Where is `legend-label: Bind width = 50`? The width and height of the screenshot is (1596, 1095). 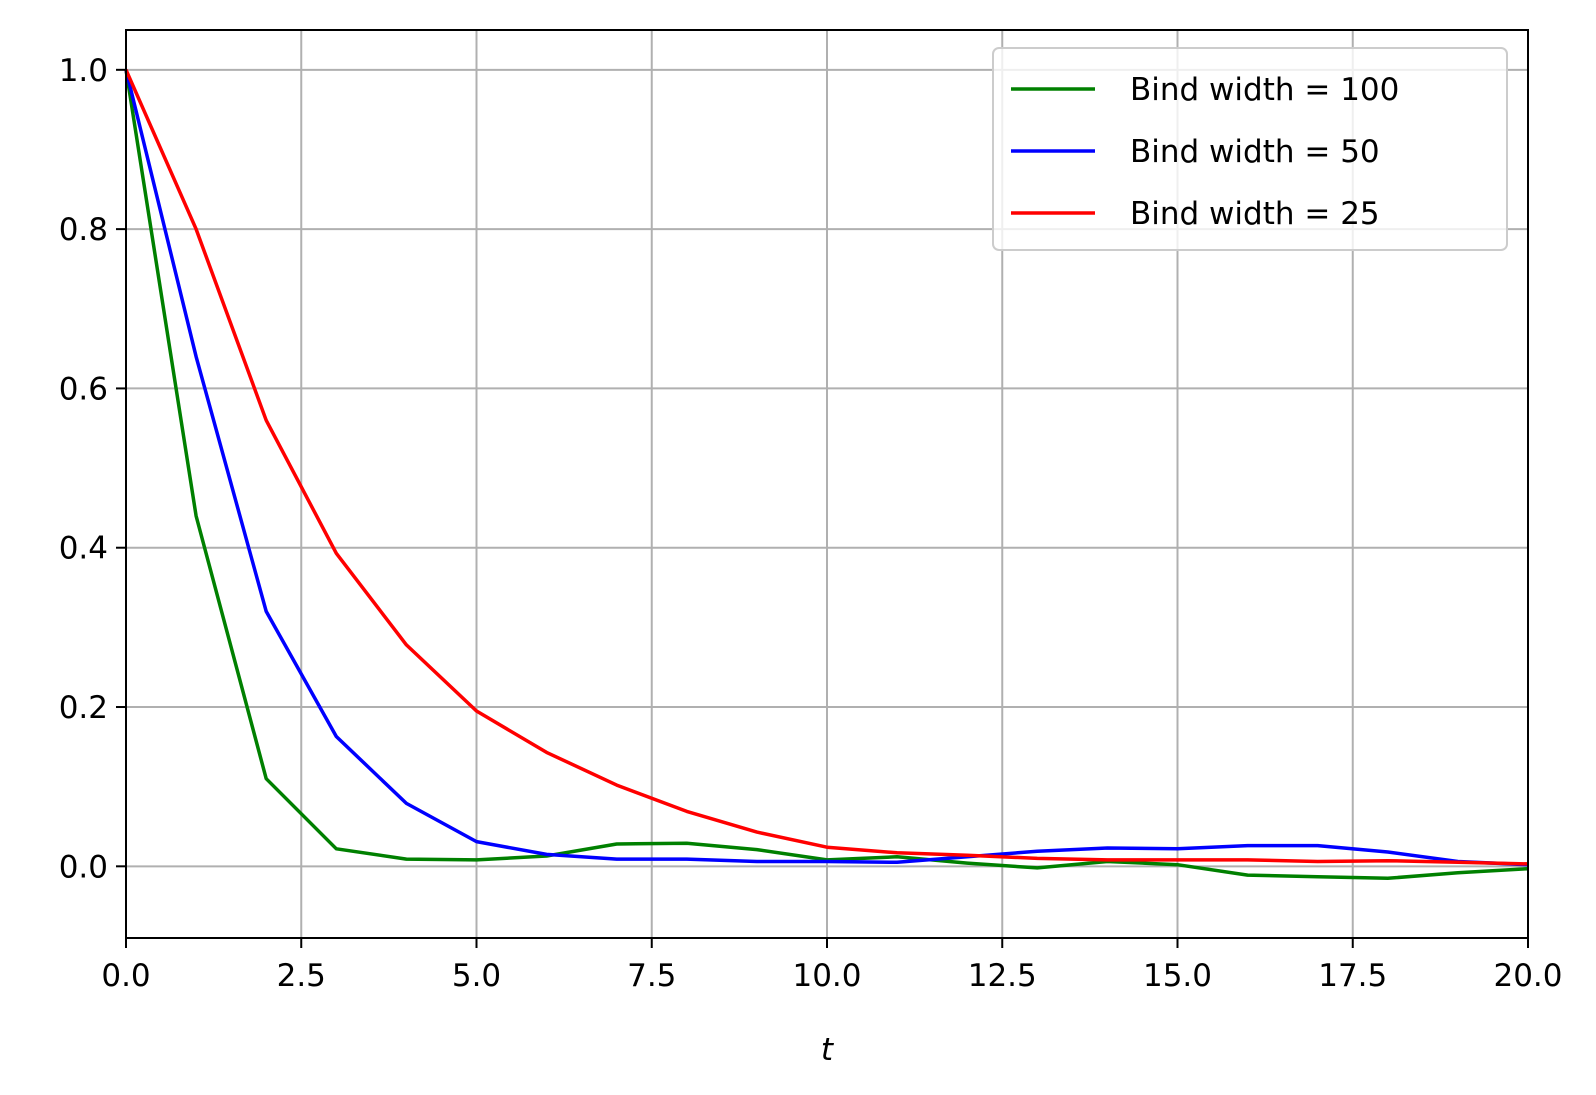
legend-label: Bind width = 50 is located at coordinates (1255, 152).